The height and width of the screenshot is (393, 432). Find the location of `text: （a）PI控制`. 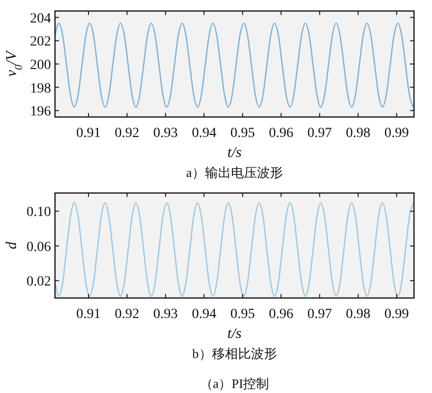

text: （a）PI控制 is located at coordinates (235, 383).